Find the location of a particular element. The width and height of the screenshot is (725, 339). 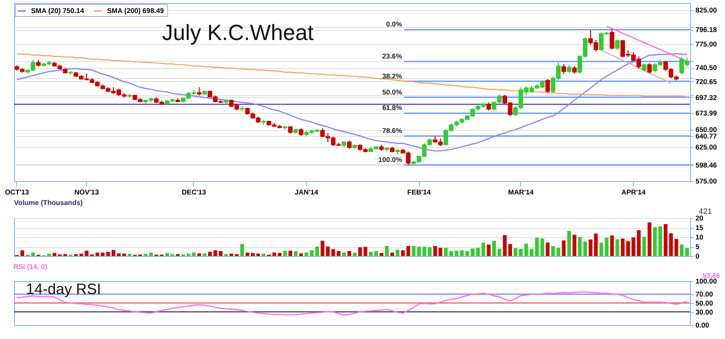

text: July K.C.Wheat is located at coordinates (238, 32).